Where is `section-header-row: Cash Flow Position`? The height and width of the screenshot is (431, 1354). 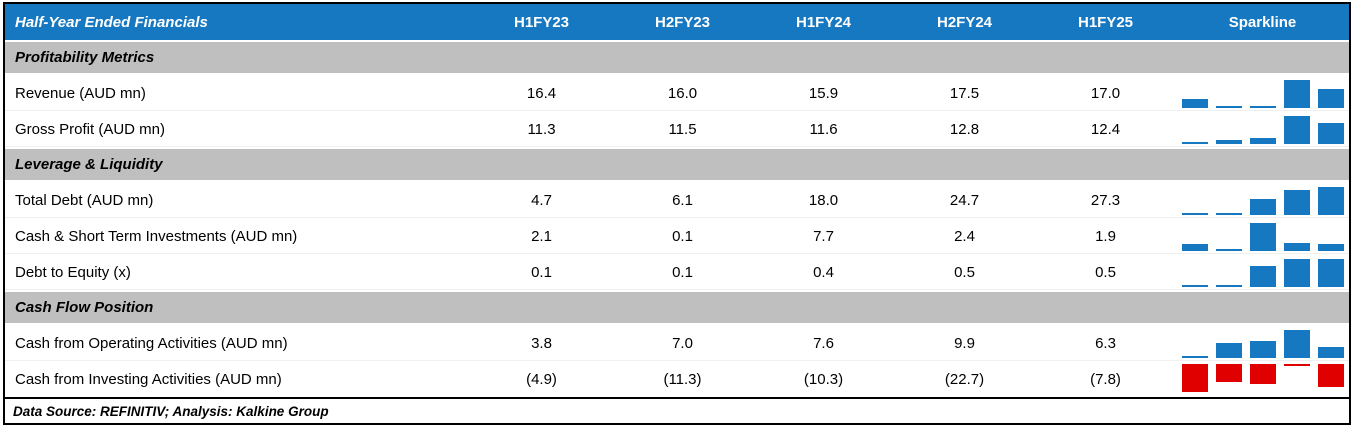
section-header-row: Cash Flow Position is located at coordinates (677, 307).